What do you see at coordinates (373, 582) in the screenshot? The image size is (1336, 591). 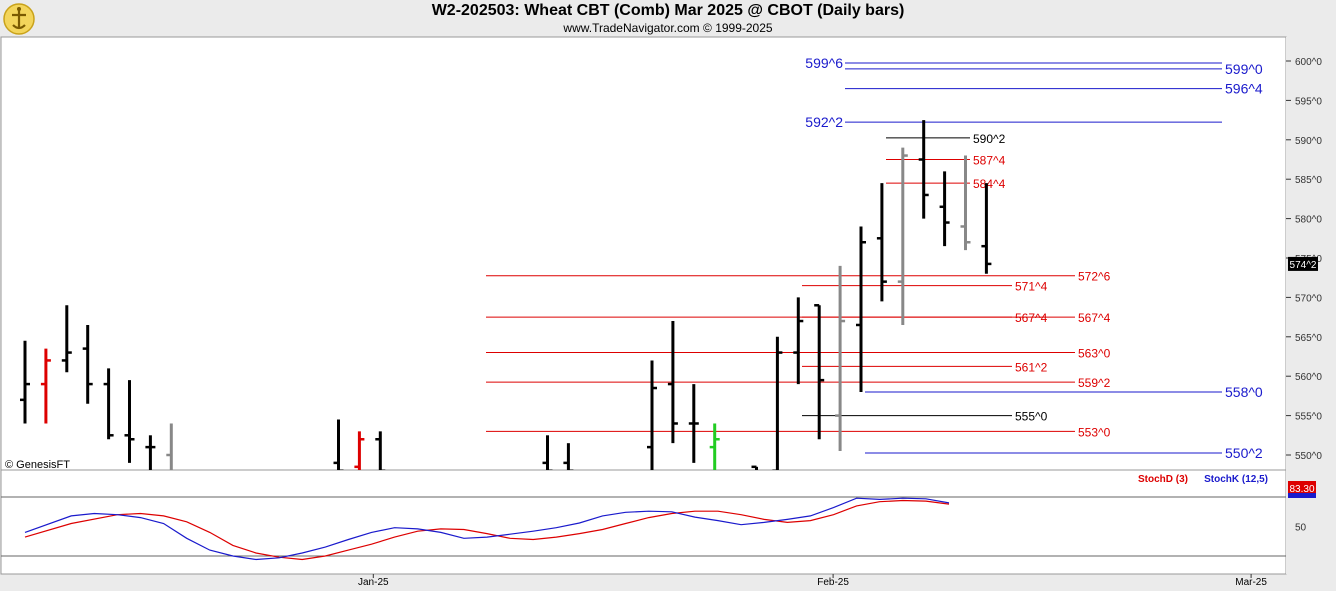 I see `time-tick-label: Jan-25` at bounding box center [373, 582].